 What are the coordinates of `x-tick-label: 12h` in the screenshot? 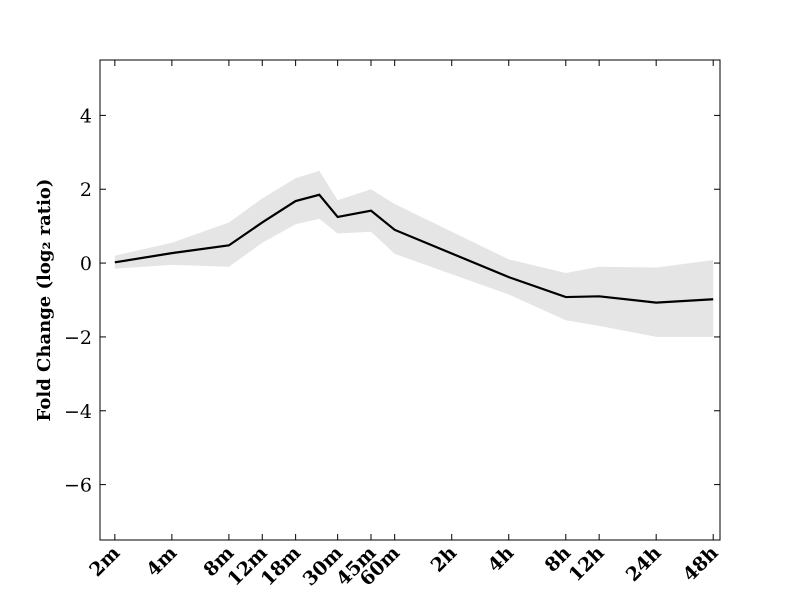 It's located at (587, 564).